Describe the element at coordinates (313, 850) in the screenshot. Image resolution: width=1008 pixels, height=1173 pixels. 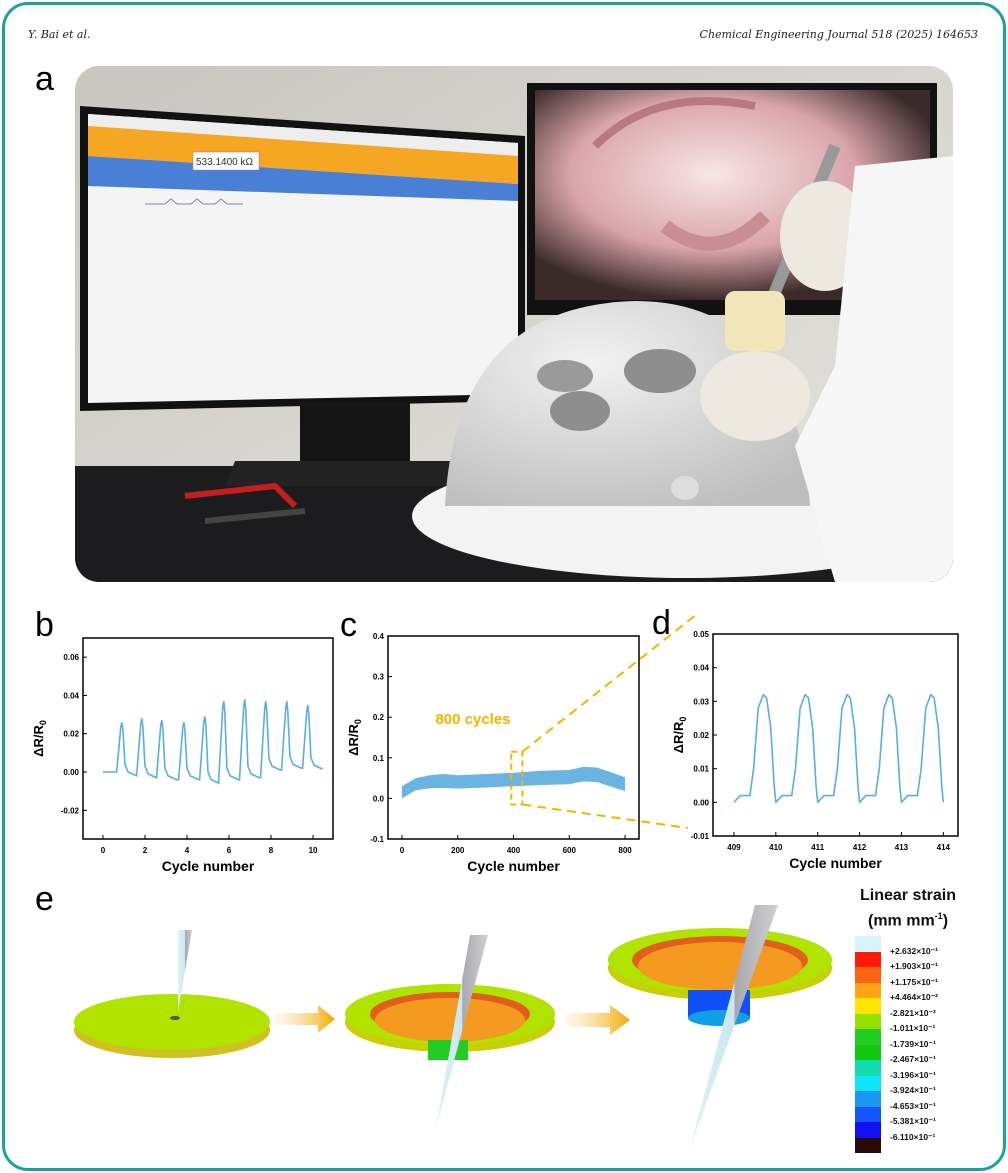
I see `x-tick-label: 10` at that location.